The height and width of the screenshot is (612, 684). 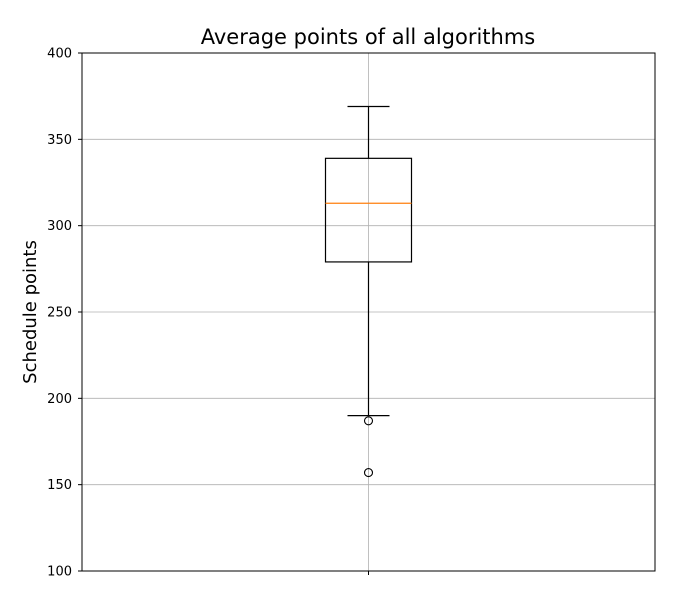 I want to click on y-tick-label: 150, so click(x=59, y=485).